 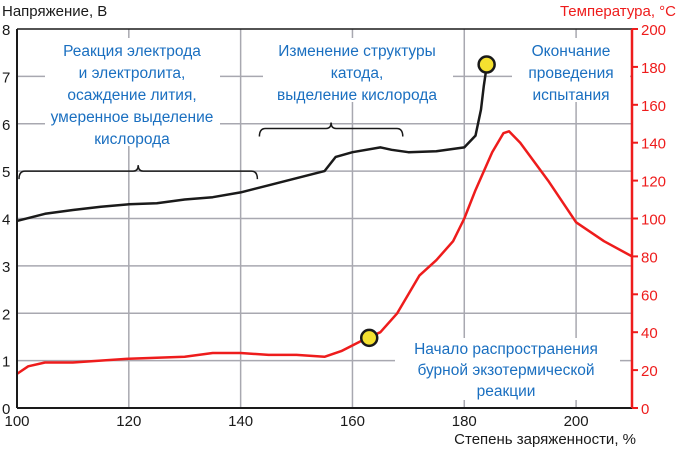 What do you see at coordinates (653, 30) in the screenshot?
I see `y-right-tick-label: 200` at bounding box center [653, 30].